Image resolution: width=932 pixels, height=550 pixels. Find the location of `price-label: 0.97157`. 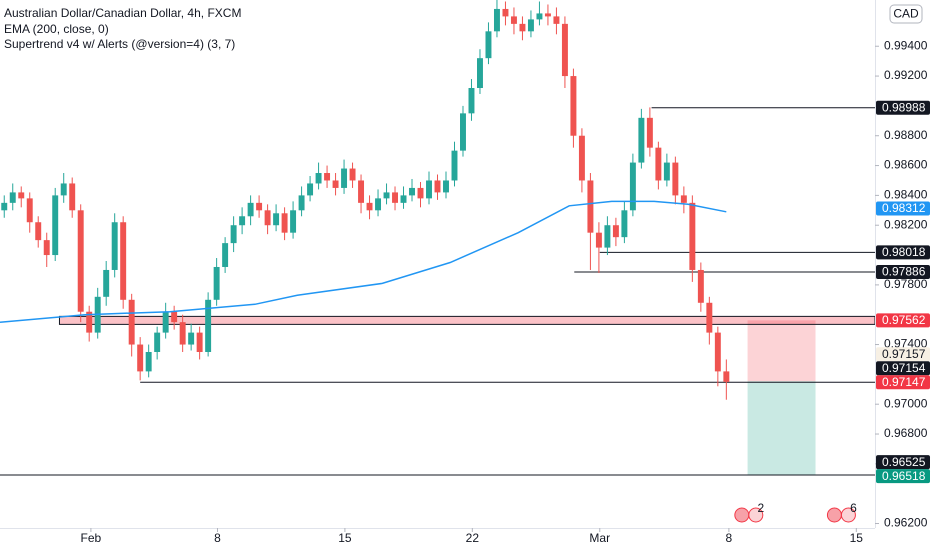

price-label: 0.97157 is located at coordinates (904, 354).